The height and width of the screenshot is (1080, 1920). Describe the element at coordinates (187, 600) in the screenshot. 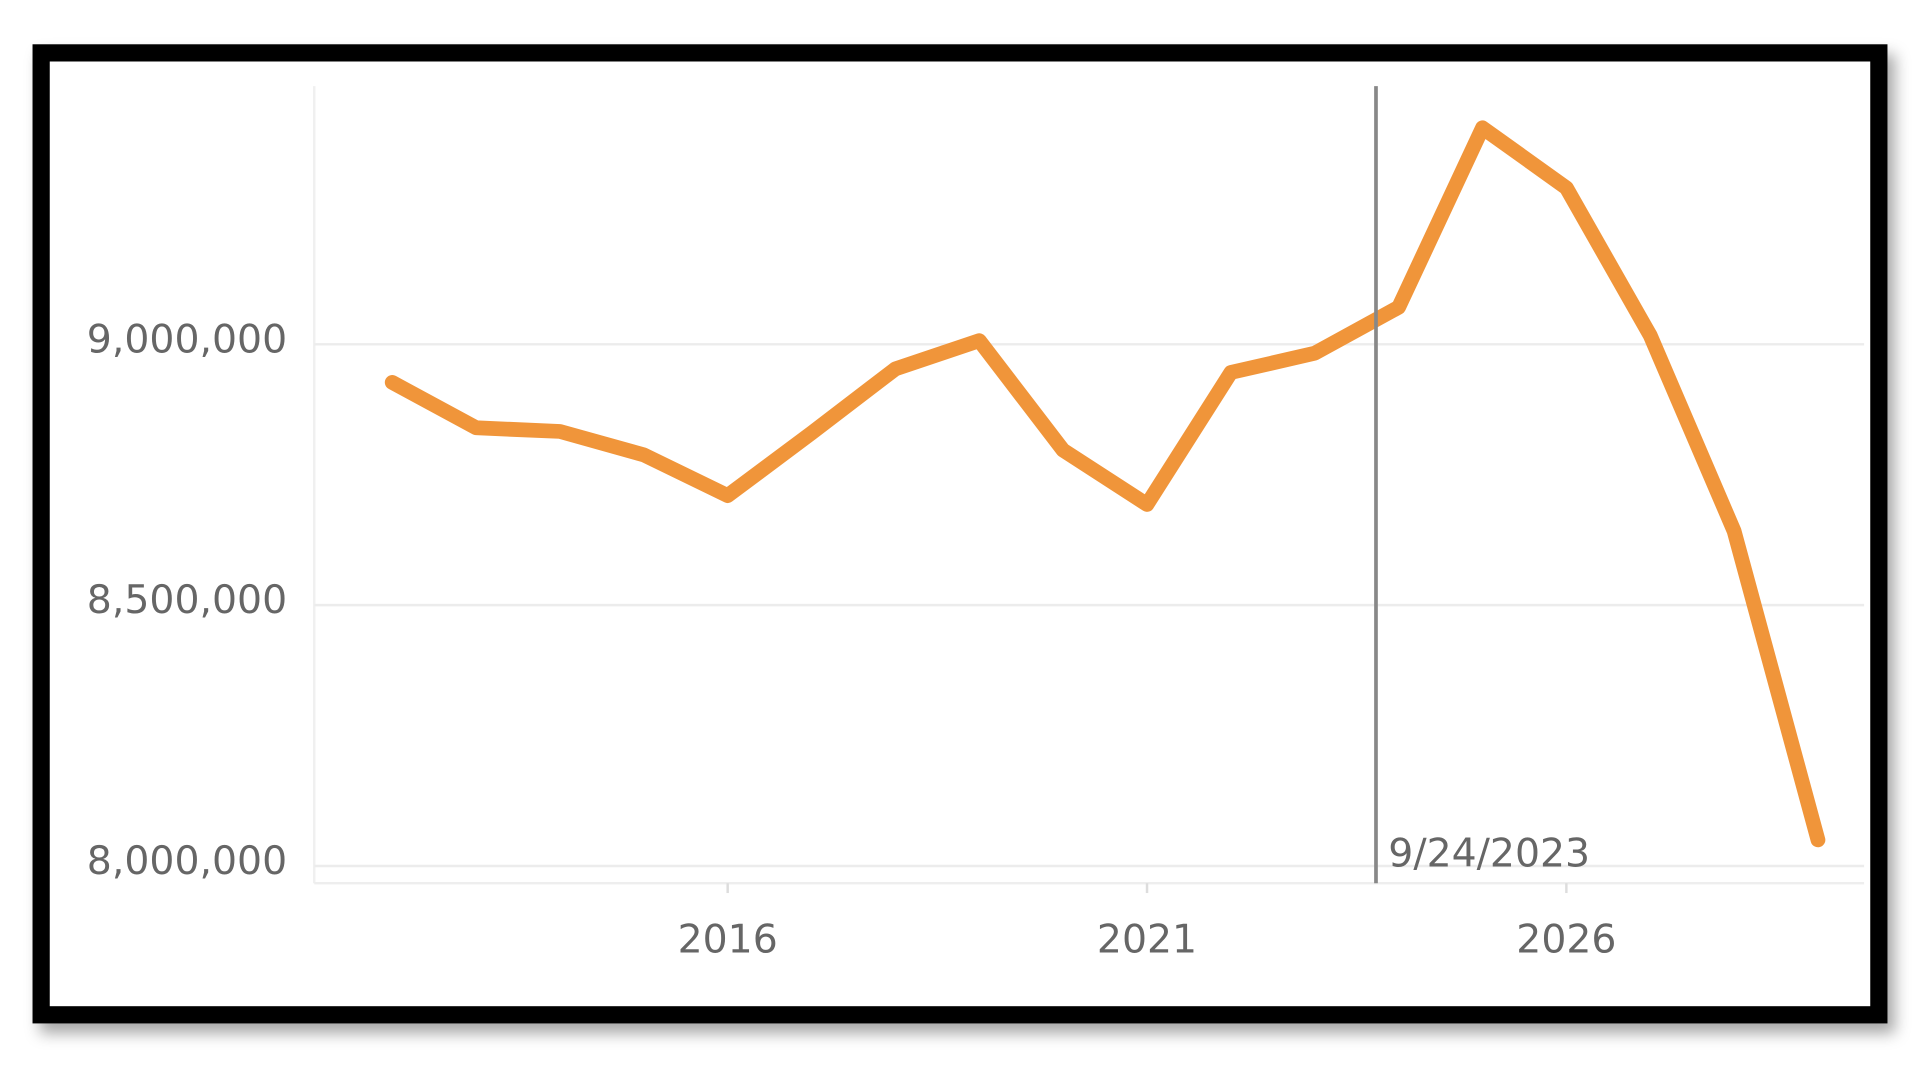

I see `y-tick-label: 8,500,000` at that location.